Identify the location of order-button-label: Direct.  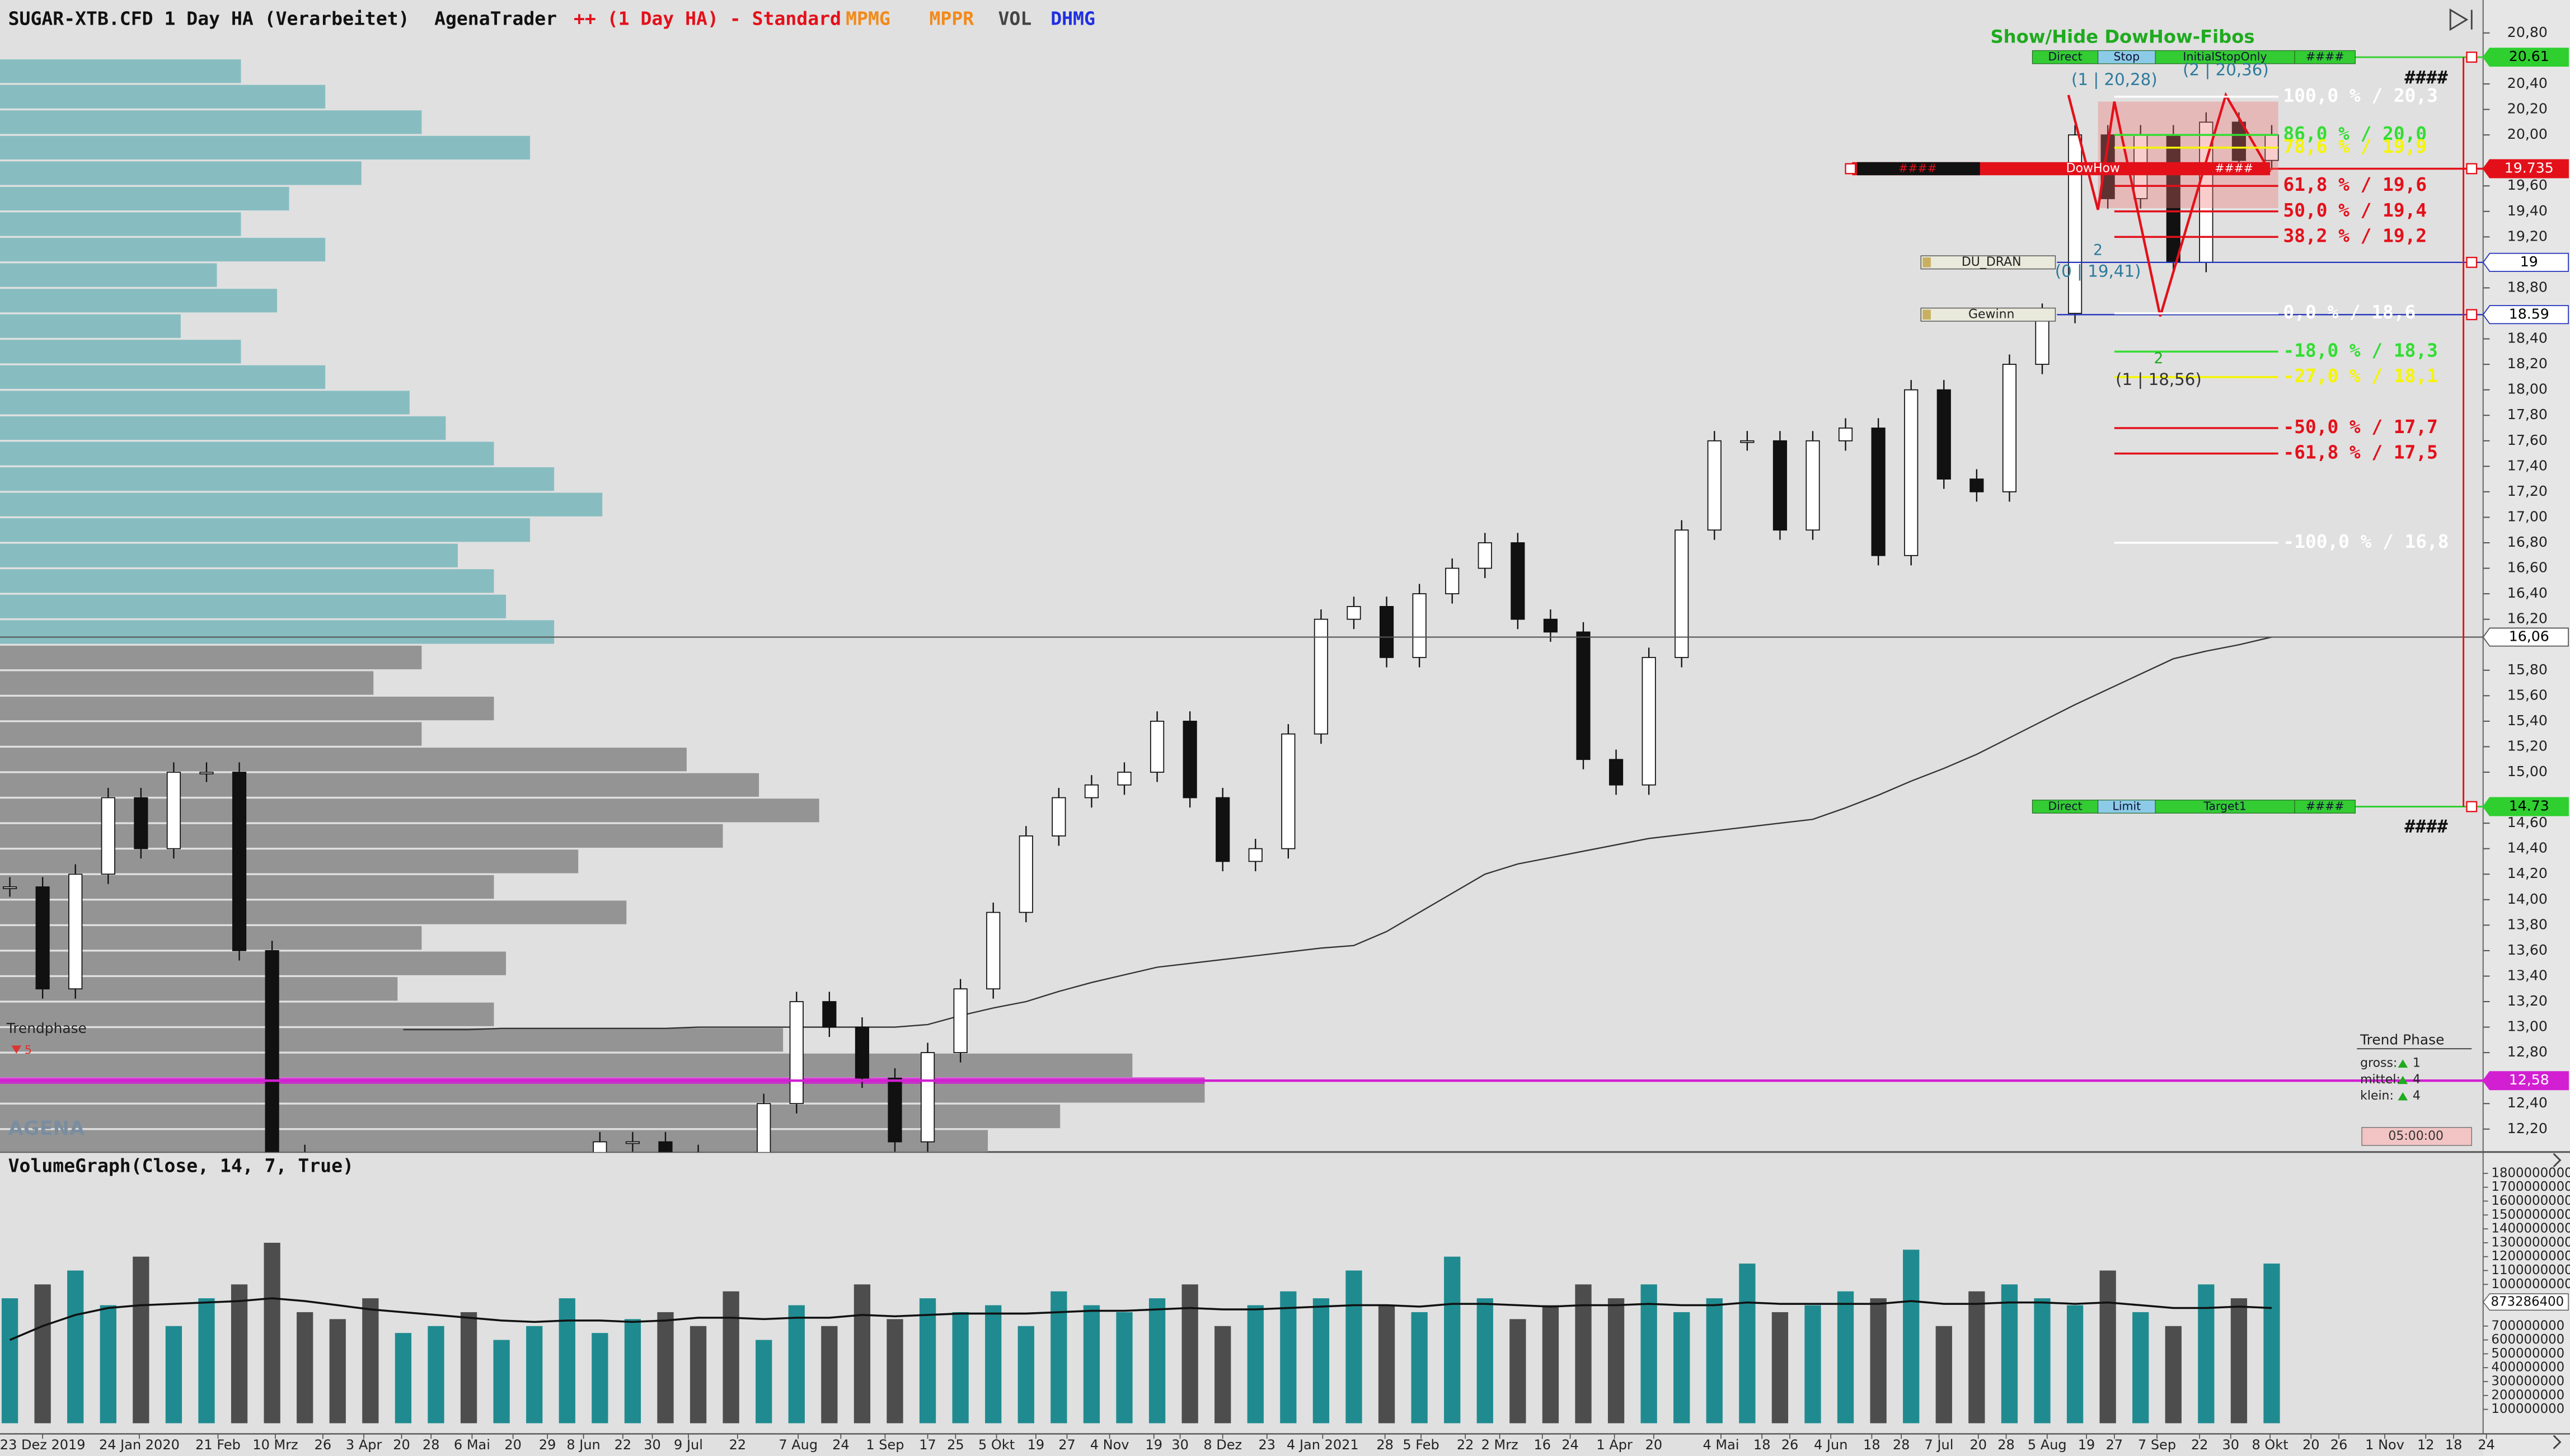
(2065, 56).